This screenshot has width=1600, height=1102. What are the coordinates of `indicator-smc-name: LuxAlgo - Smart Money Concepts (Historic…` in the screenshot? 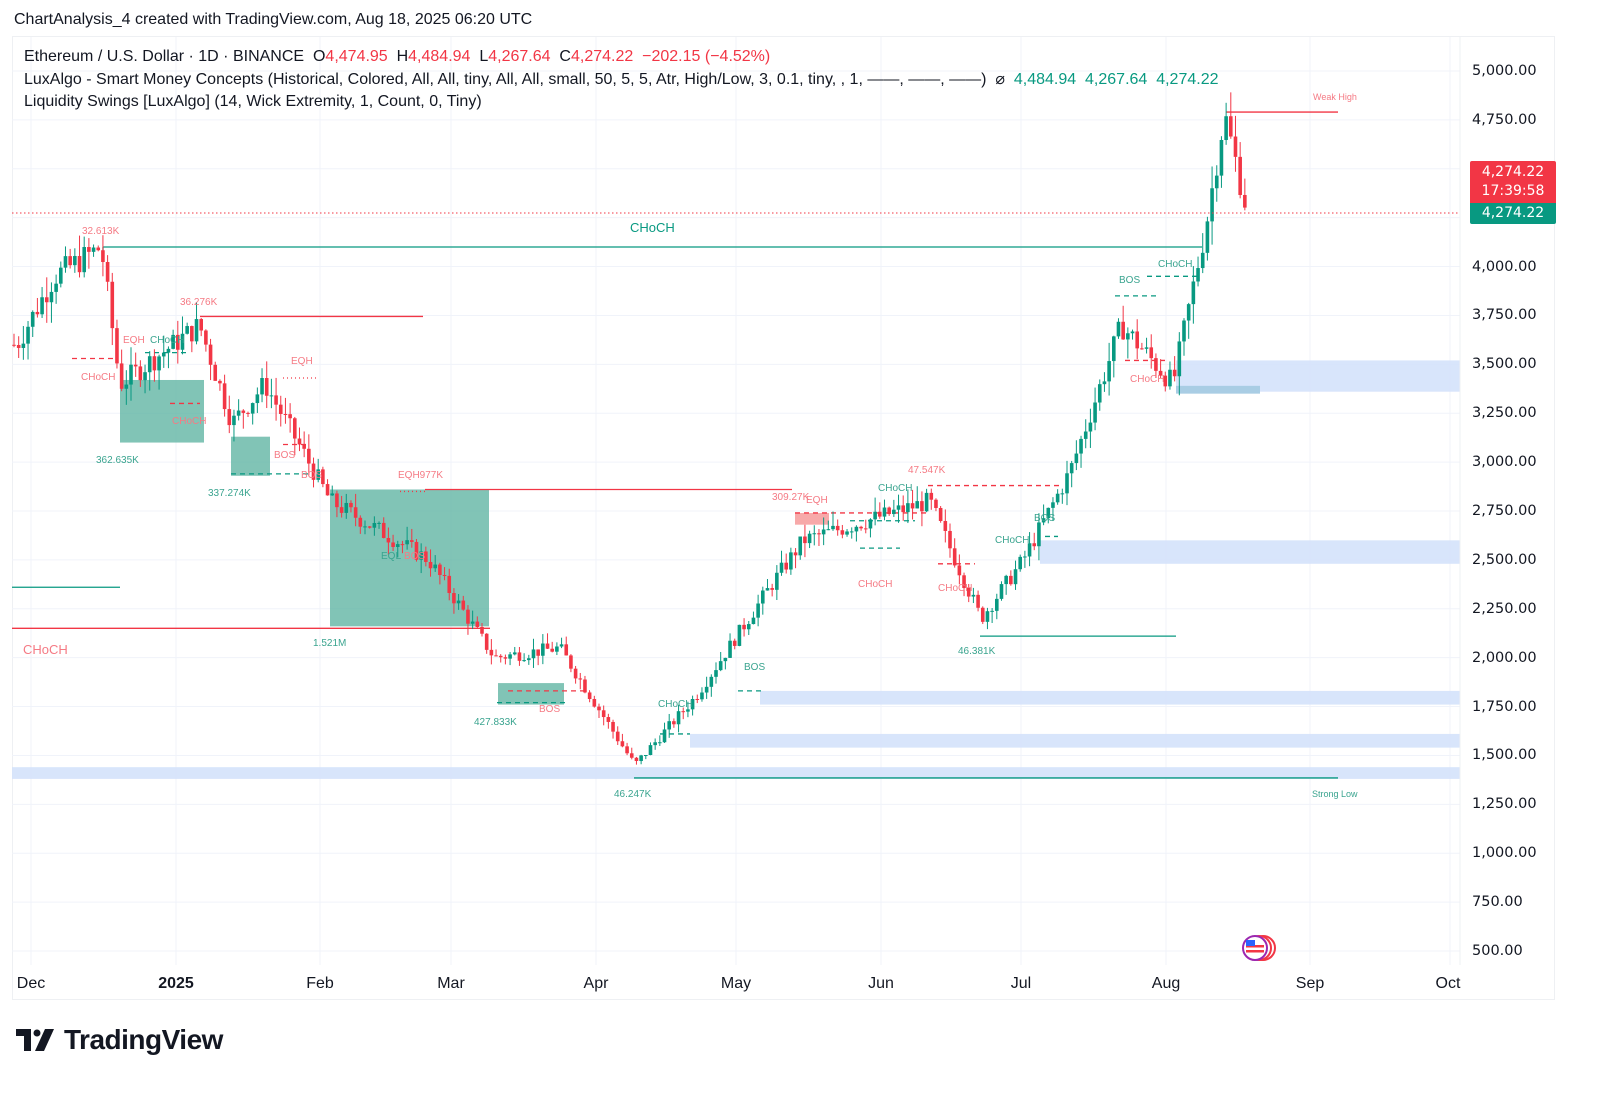 It's located at (505, 79).